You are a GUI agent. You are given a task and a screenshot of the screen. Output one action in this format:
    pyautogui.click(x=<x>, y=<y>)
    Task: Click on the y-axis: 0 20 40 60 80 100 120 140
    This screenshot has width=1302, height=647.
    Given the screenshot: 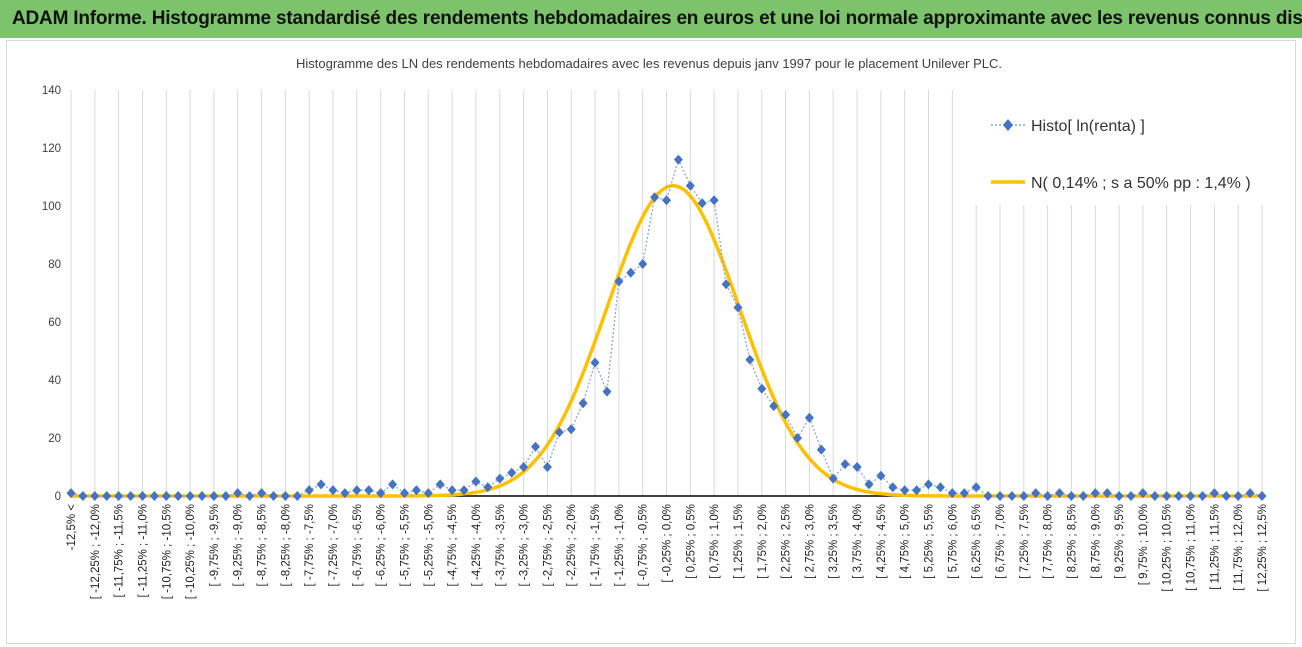 What is the action you would take?
    pyautogui.click(x=51, y=294)
    